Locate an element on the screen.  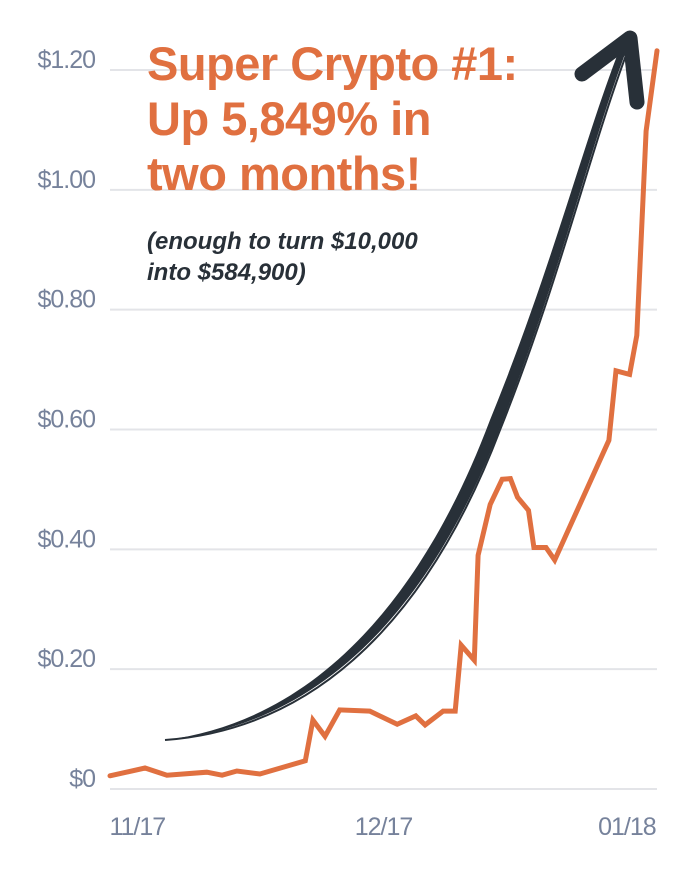
y-tick-label: $1.00 is located at coordinates (66, 180).